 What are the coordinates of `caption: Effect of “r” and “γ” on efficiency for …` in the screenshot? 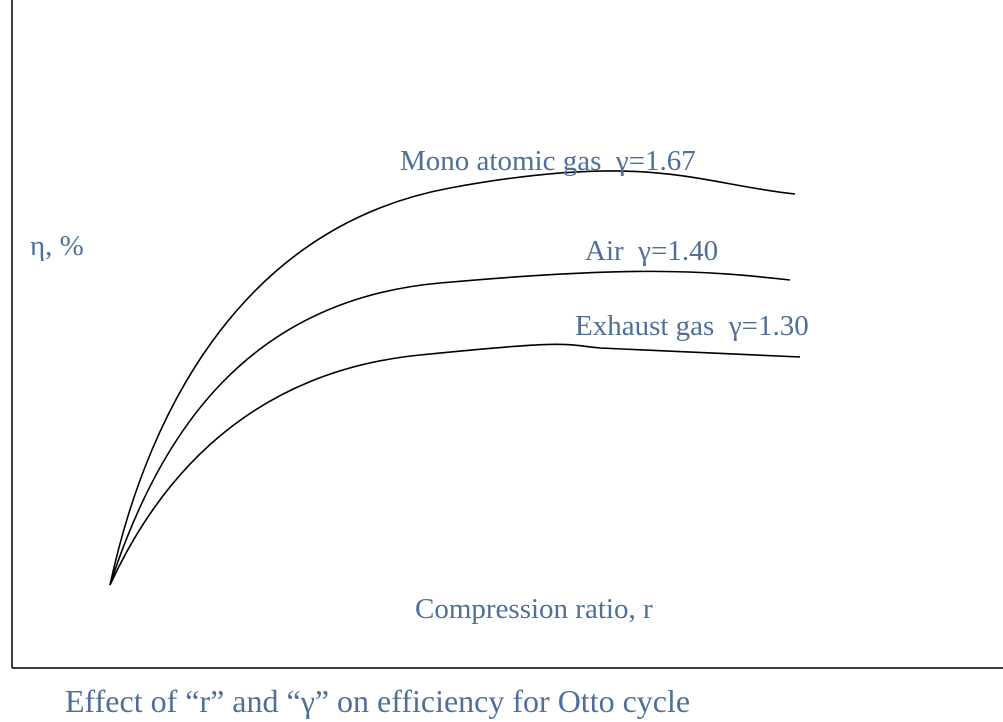 It's located at (377, 701).